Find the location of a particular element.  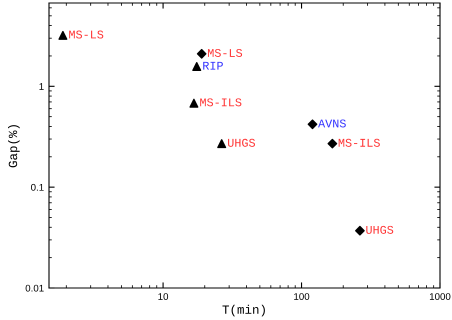

x-tick-label: 1000 is located at coordinates (440, 296).